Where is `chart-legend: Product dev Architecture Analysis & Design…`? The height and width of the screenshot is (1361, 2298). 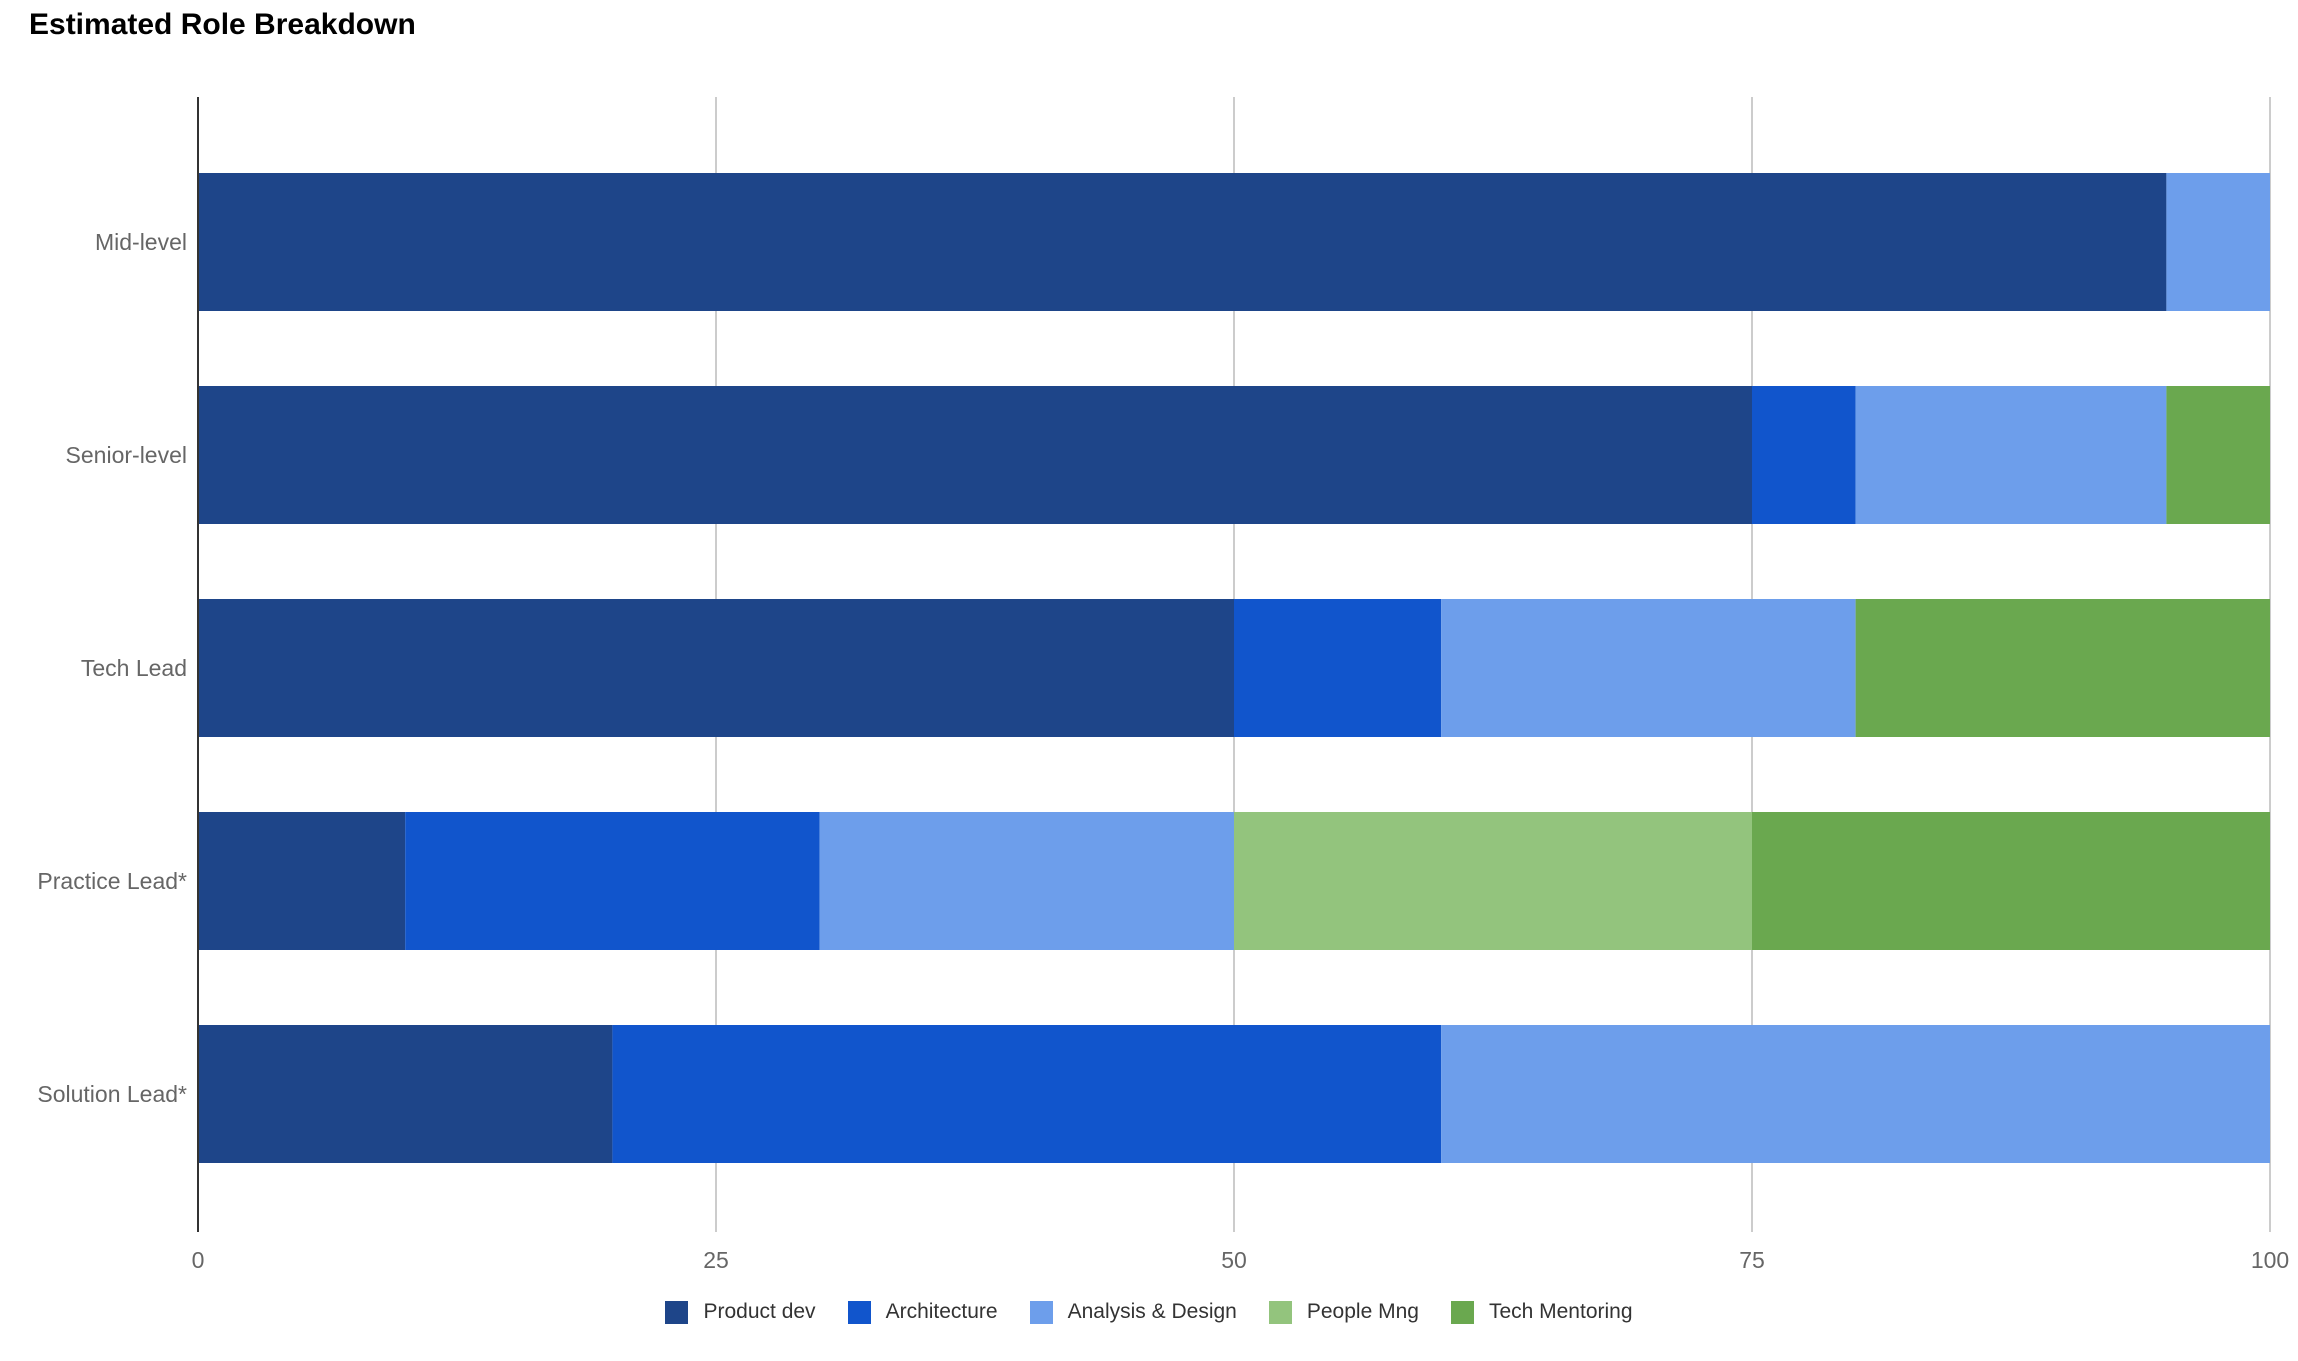 chart-legend: Product dev Architecture Analysis & Design… is located at coordinates (1149, 1312).